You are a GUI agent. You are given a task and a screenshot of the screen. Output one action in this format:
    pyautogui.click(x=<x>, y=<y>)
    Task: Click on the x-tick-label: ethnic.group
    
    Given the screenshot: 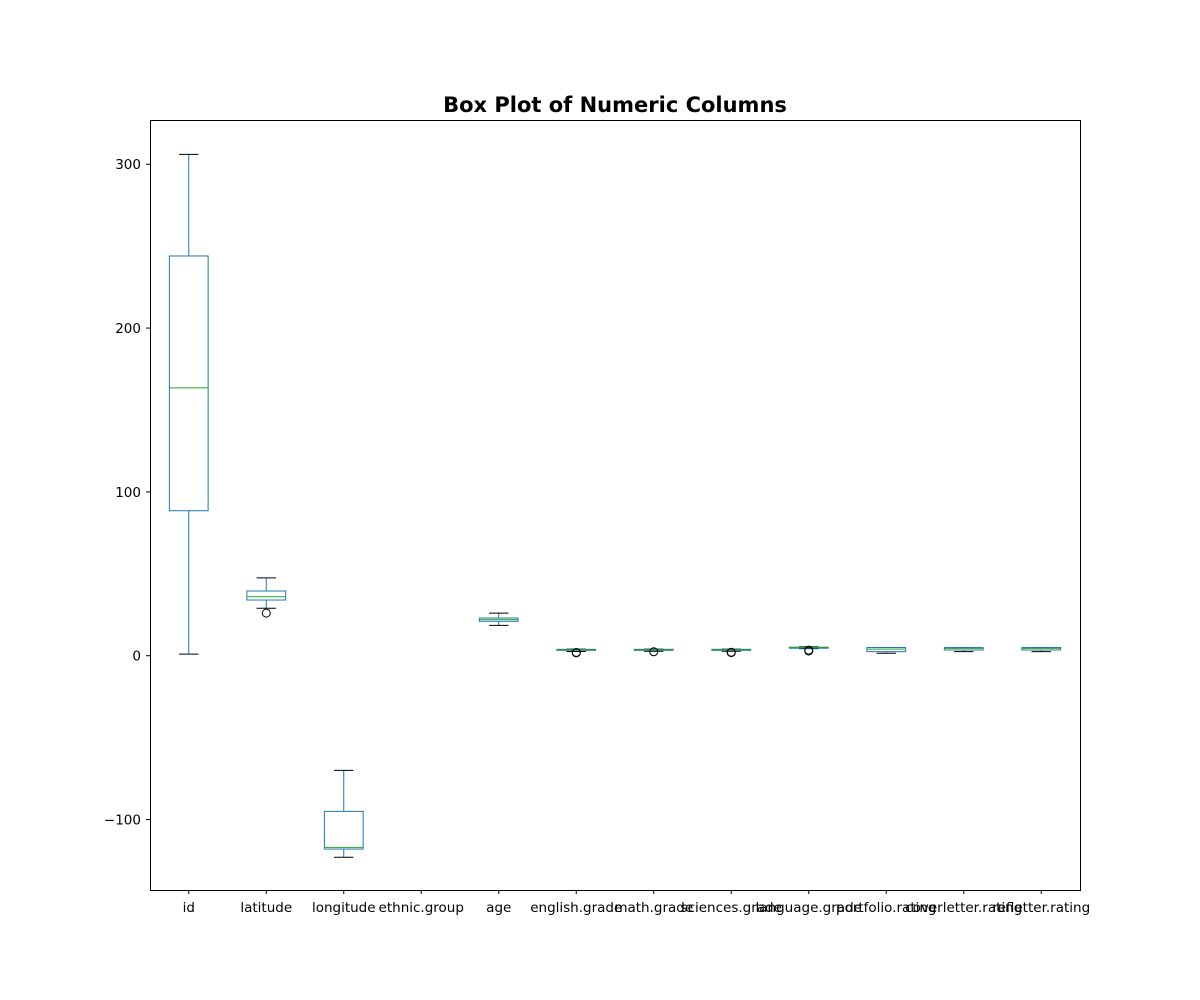 What is the action you would take?
    pyautogui.click(x=421, y=908)
    